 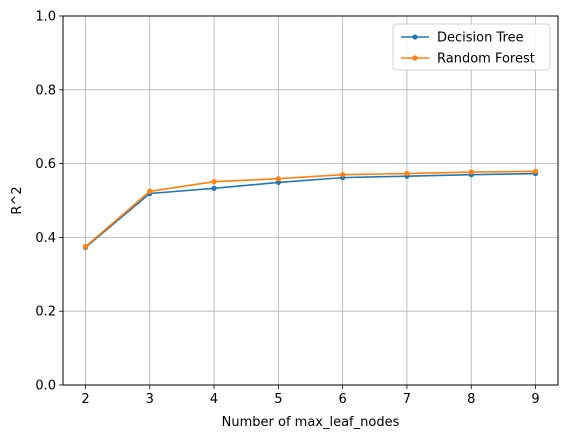 I want to click on legend-box, so click(x=471, y=47).